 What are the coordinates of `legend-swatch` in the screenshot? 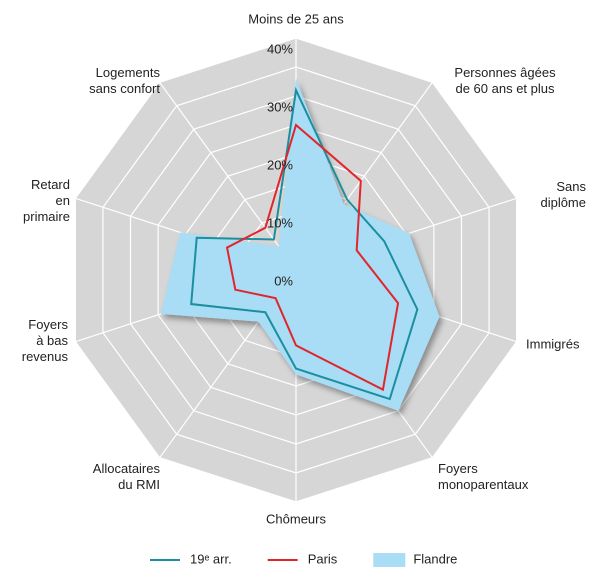 It's located at (389, 560).